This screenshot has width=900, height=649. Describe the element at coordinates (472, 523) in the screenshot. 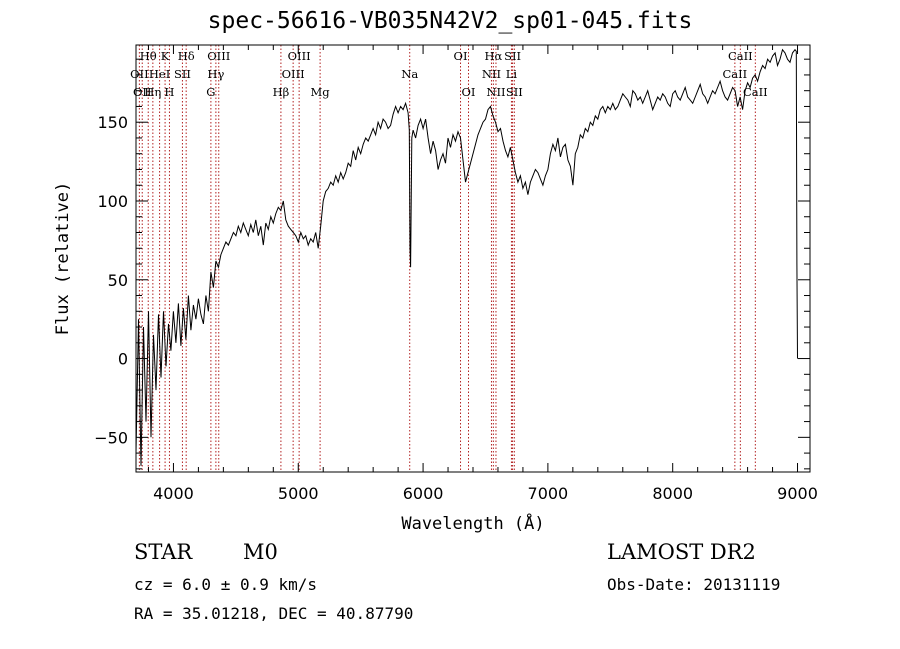

I see `x-axis-label: Wavelength (Å)` at that location.